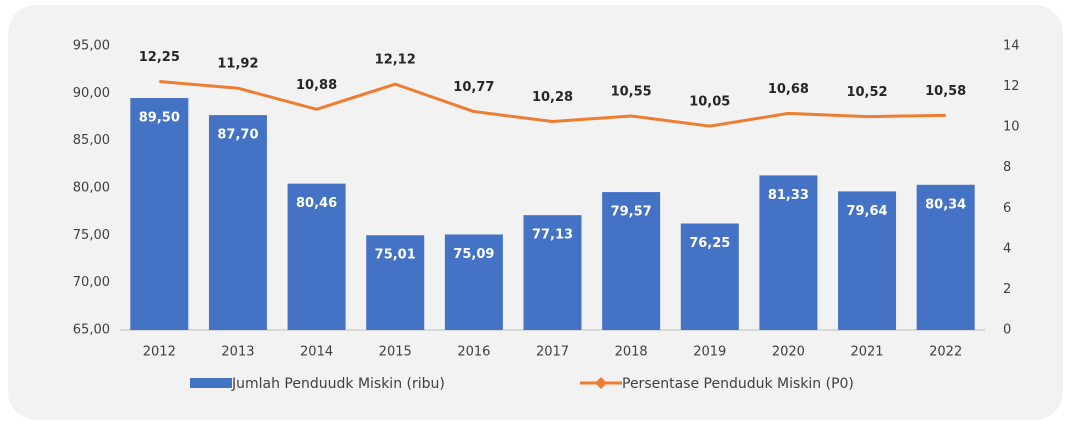 This screenshot has width=1071, height=427. What do you see at coordinates (945, 204) in the screenshot?
I see `bar-label: 80,34` at bounding box center [945, 204].